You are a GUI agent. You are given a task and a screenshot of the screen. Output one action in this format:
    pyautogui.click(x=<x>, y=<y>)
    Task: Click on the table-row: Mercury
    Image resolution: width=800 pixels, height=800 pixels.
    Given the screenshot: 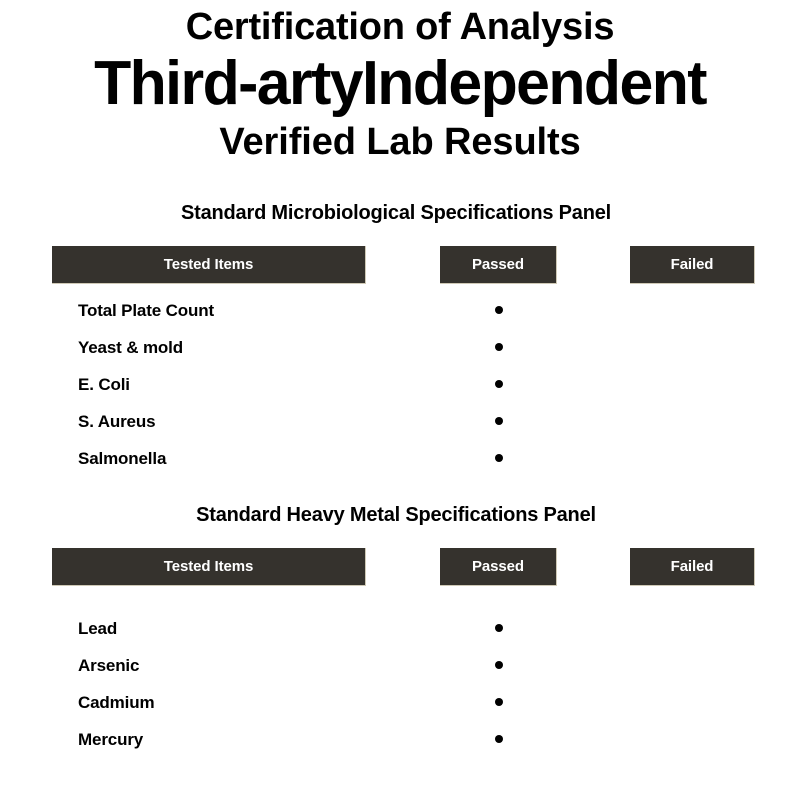 What is the action you would take?
    pyautogui.click(x=400, y=739)
    